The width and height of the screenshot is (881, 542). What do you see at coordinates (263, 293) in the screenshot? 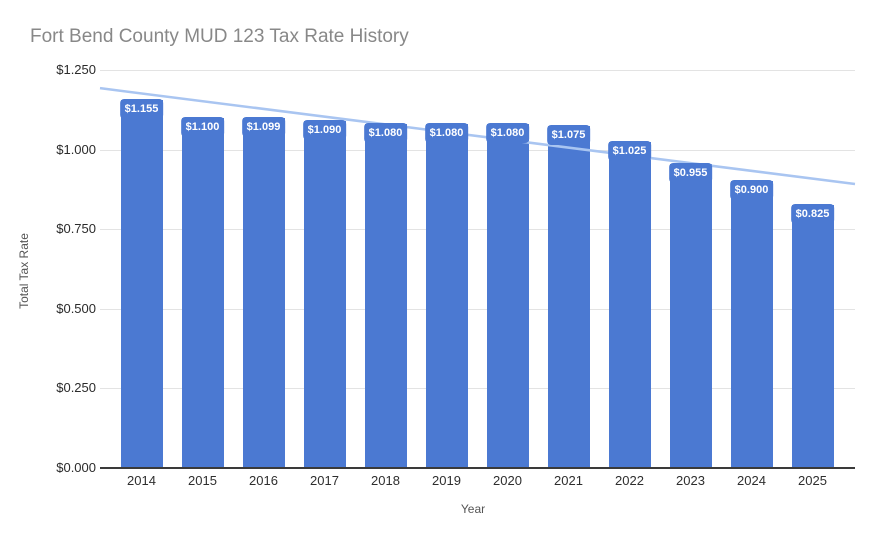
I see `bar-2016` at bounding box center [263, 293].